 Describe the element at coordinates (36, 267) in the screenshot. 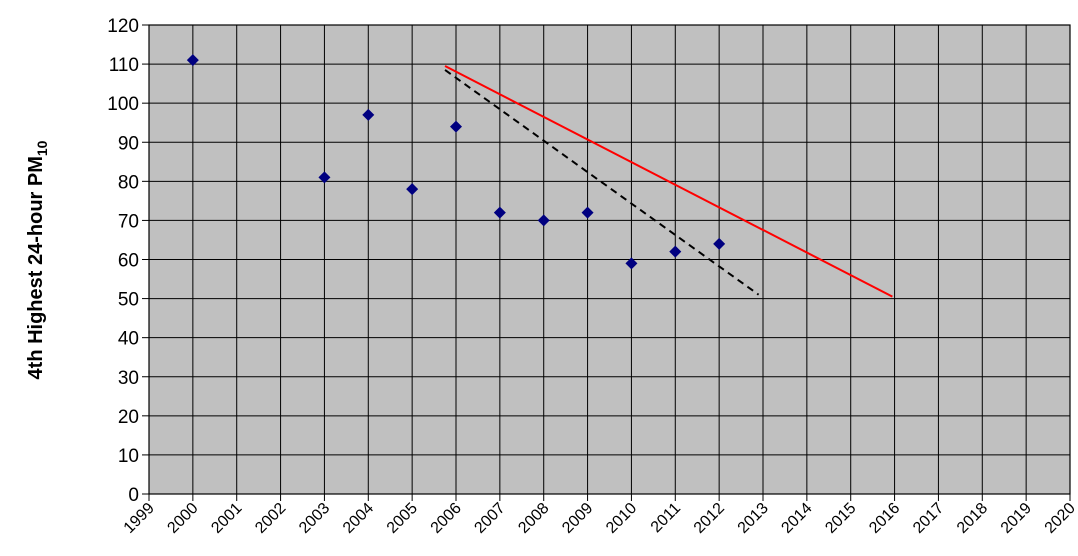

I see `y-axis-label-main: 4th Highest 24-hour PM` at that location.